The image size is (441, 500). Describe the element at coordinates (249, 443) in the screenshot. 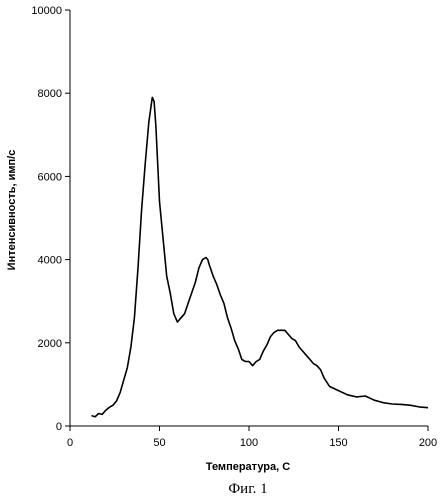

I see `x-tick-label: 100` at that location.